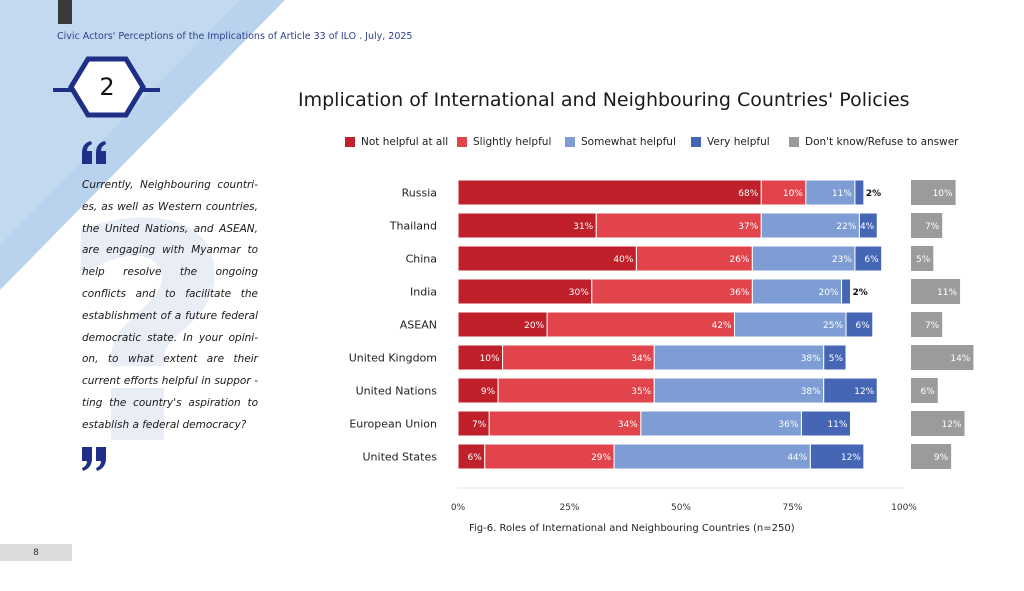 This screenshot has width=1024, height=591. What do you see at coordinates (94, 152) in the screenshot?
I see `open-quote-icon` at bounding box center [94, 152].